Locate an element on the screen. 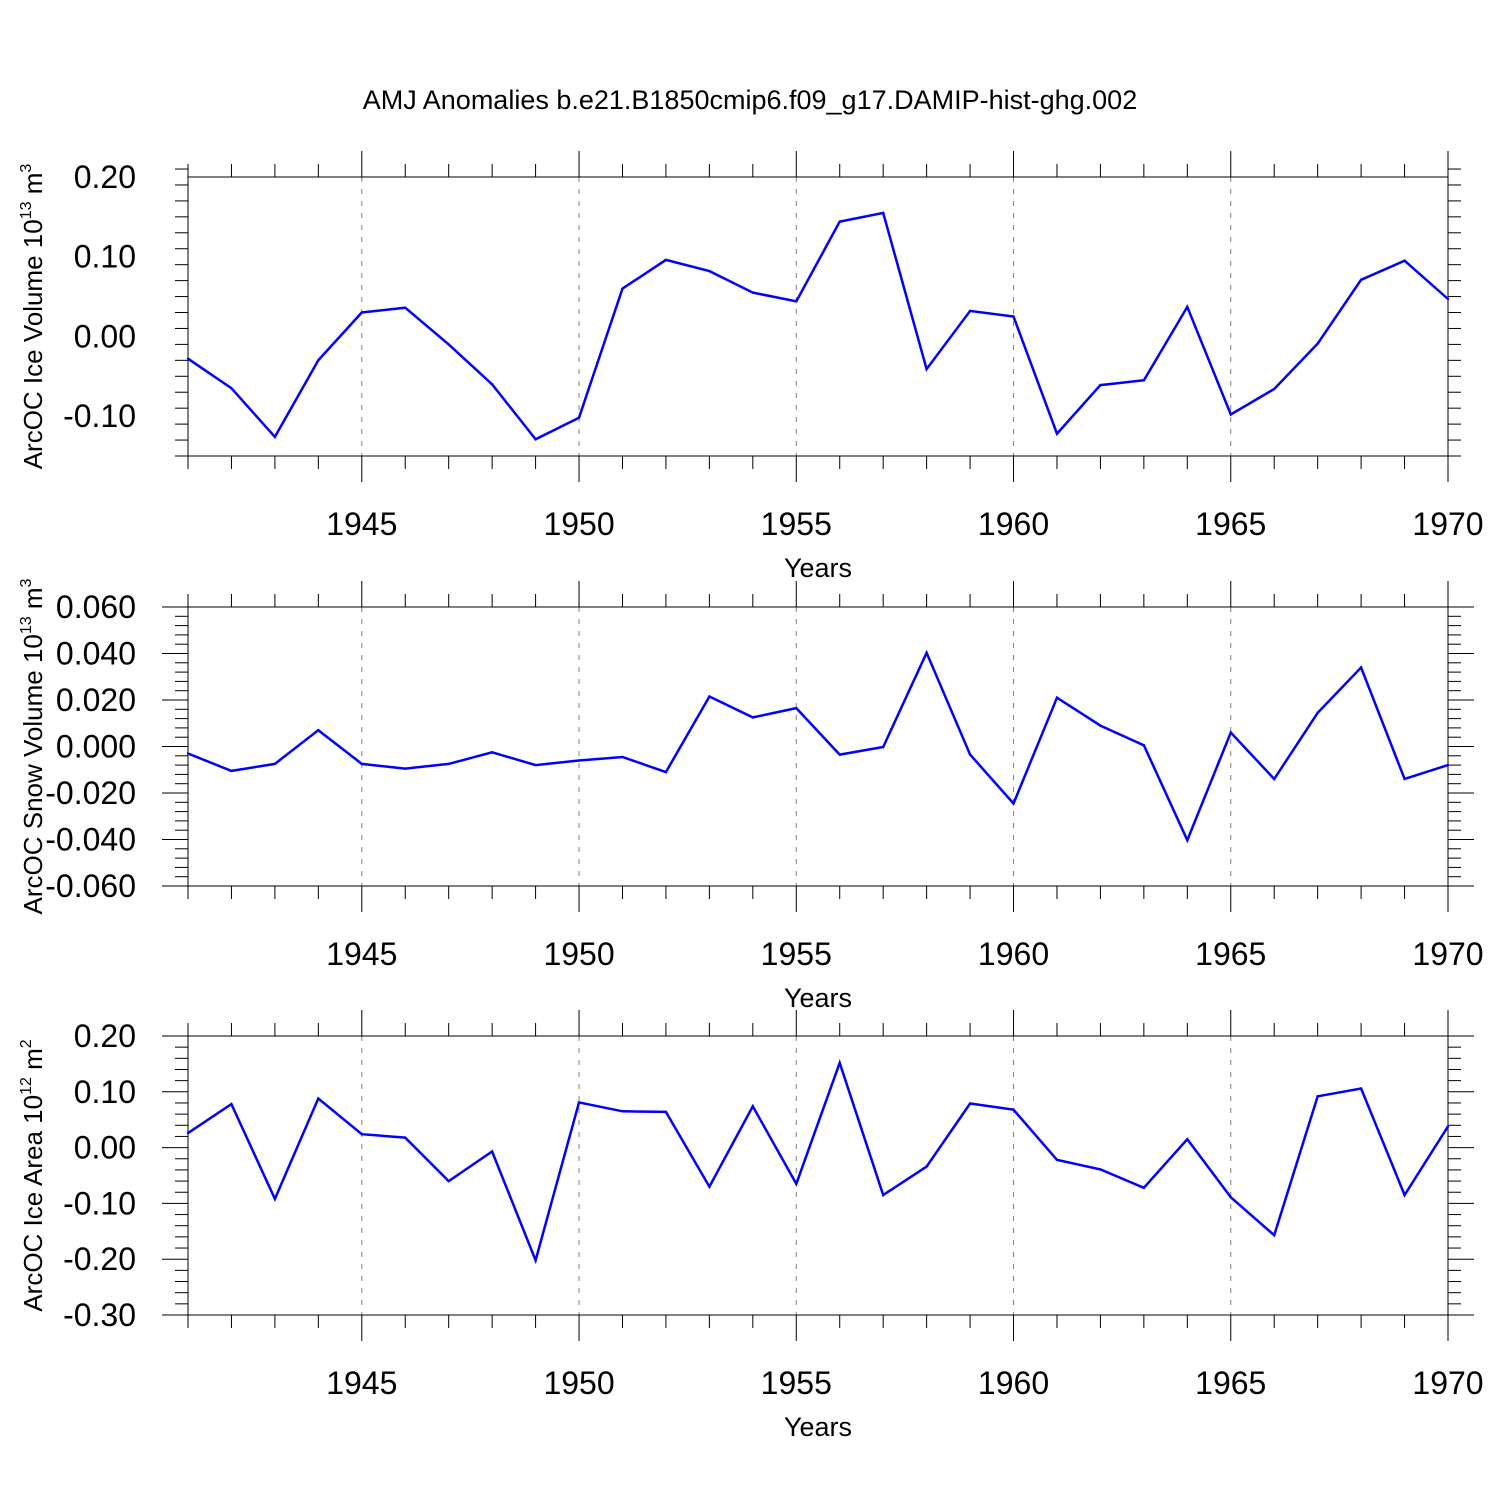 This screenshot has height=1500, width=1500. y-tick-label: 0.020 is located at coordinates (96, 700).